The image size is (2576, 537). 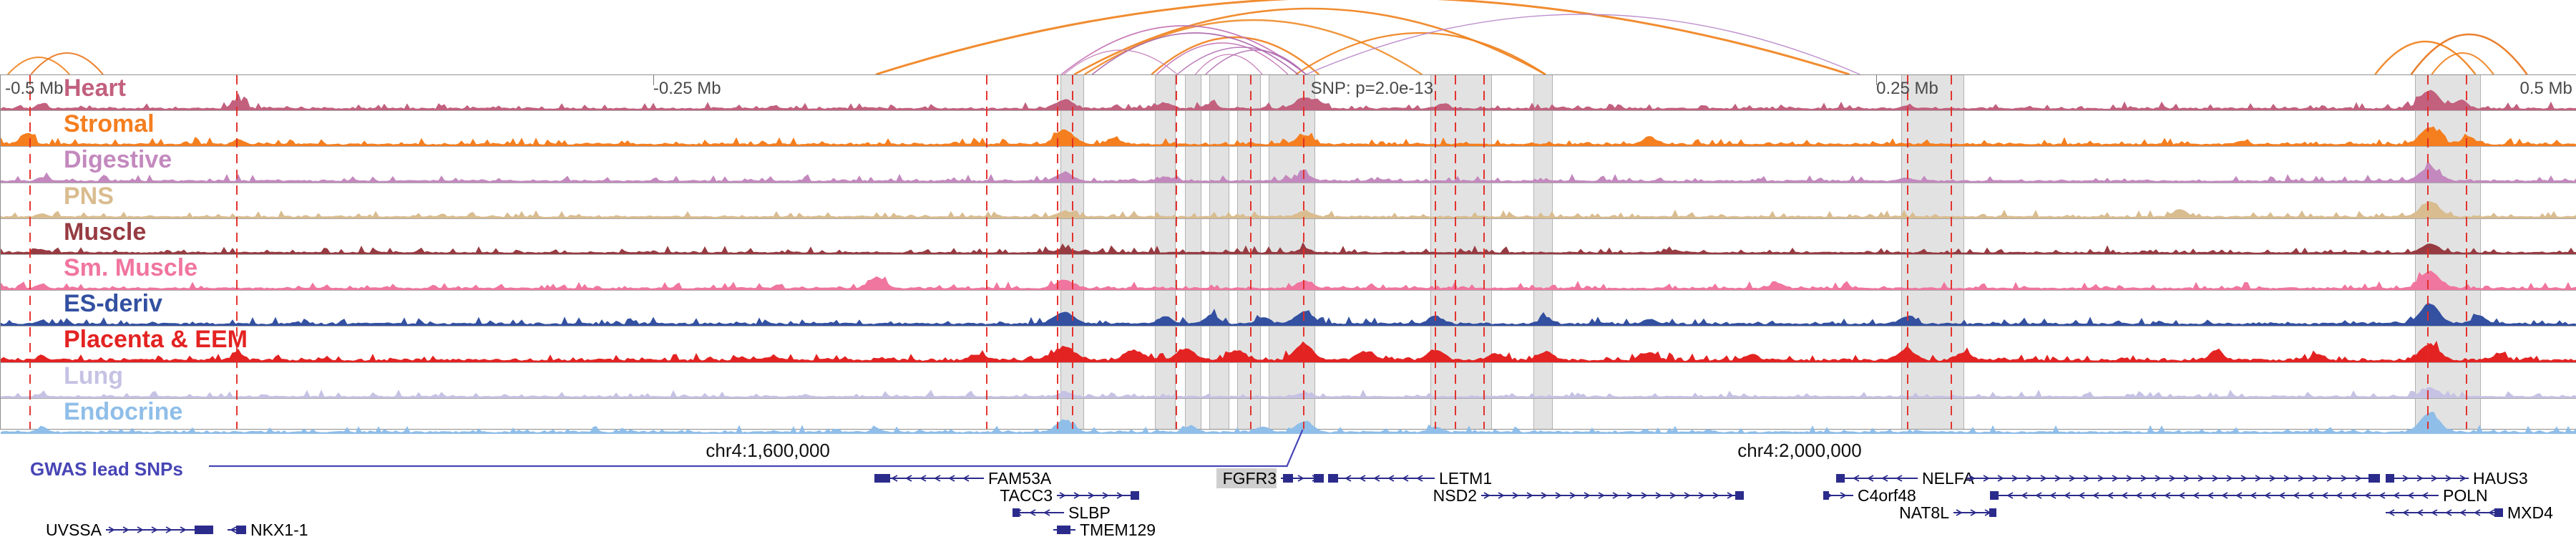 I want to click on gene-label-tmem129: TMEM129, so click(x=1118, y=529).